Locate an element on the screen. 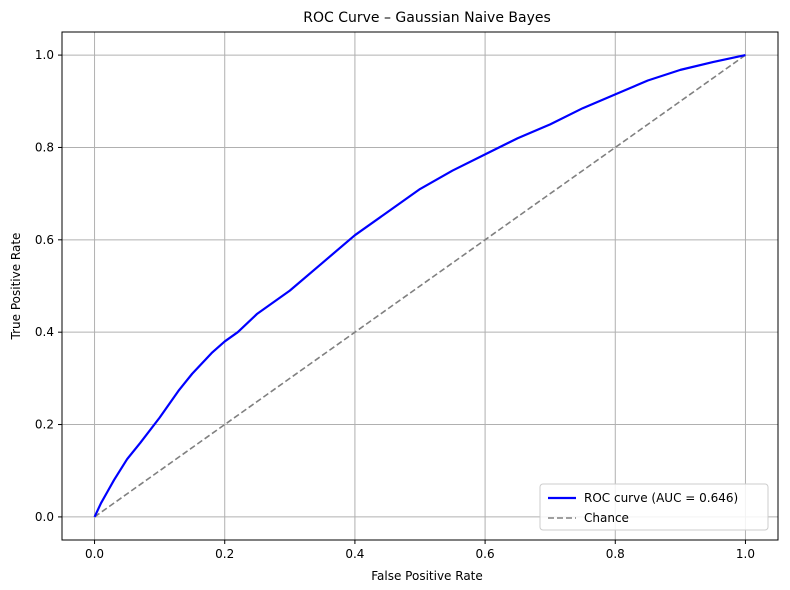 The image size is (790, 590). legend-entry-label: Chance is located at coordinates (606, 518).